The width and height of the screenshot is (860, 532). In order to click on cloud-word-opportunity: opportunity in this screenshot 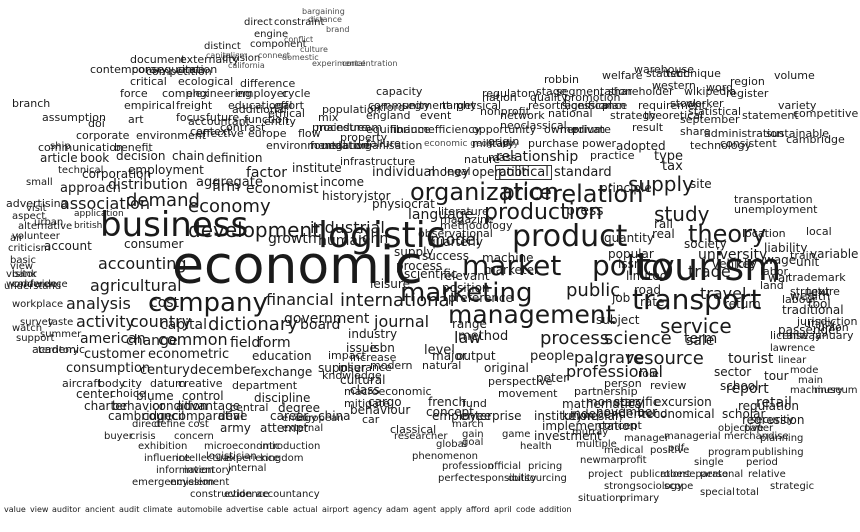, I will do `click(504, 129)`.